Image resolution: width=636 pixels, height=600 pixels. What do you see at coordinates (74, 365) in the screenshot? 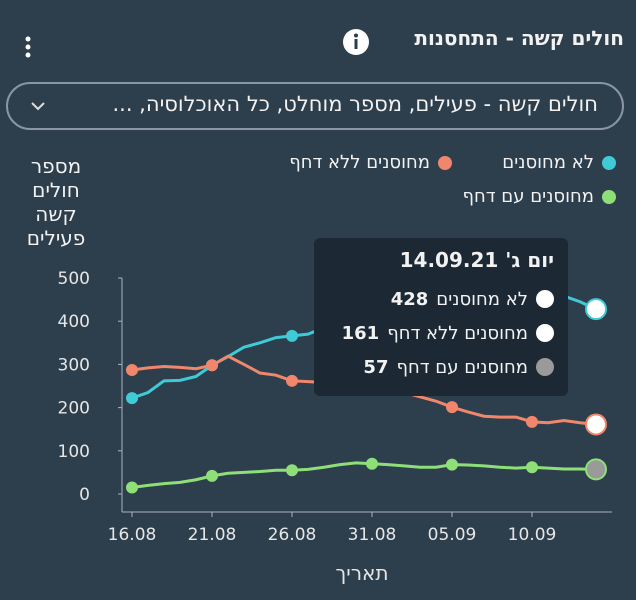
I see `y-tick-label: 300` at bounding box center [74, 365].